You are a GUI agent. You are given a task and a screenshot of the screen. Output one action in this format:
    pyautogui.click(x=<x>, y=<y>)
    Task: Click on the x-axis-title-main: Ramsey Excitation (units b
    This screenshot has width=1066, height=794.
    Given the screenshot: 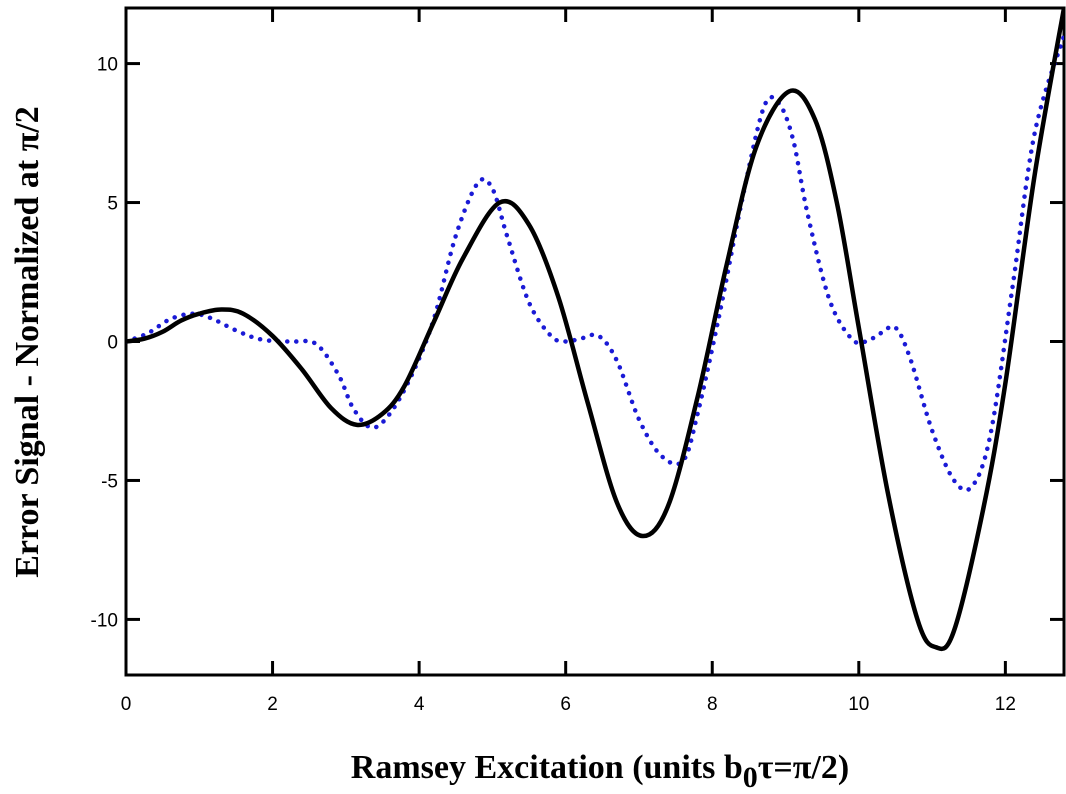 What is the action you would take?
    pyautogui.click(x=547, y=767)
    